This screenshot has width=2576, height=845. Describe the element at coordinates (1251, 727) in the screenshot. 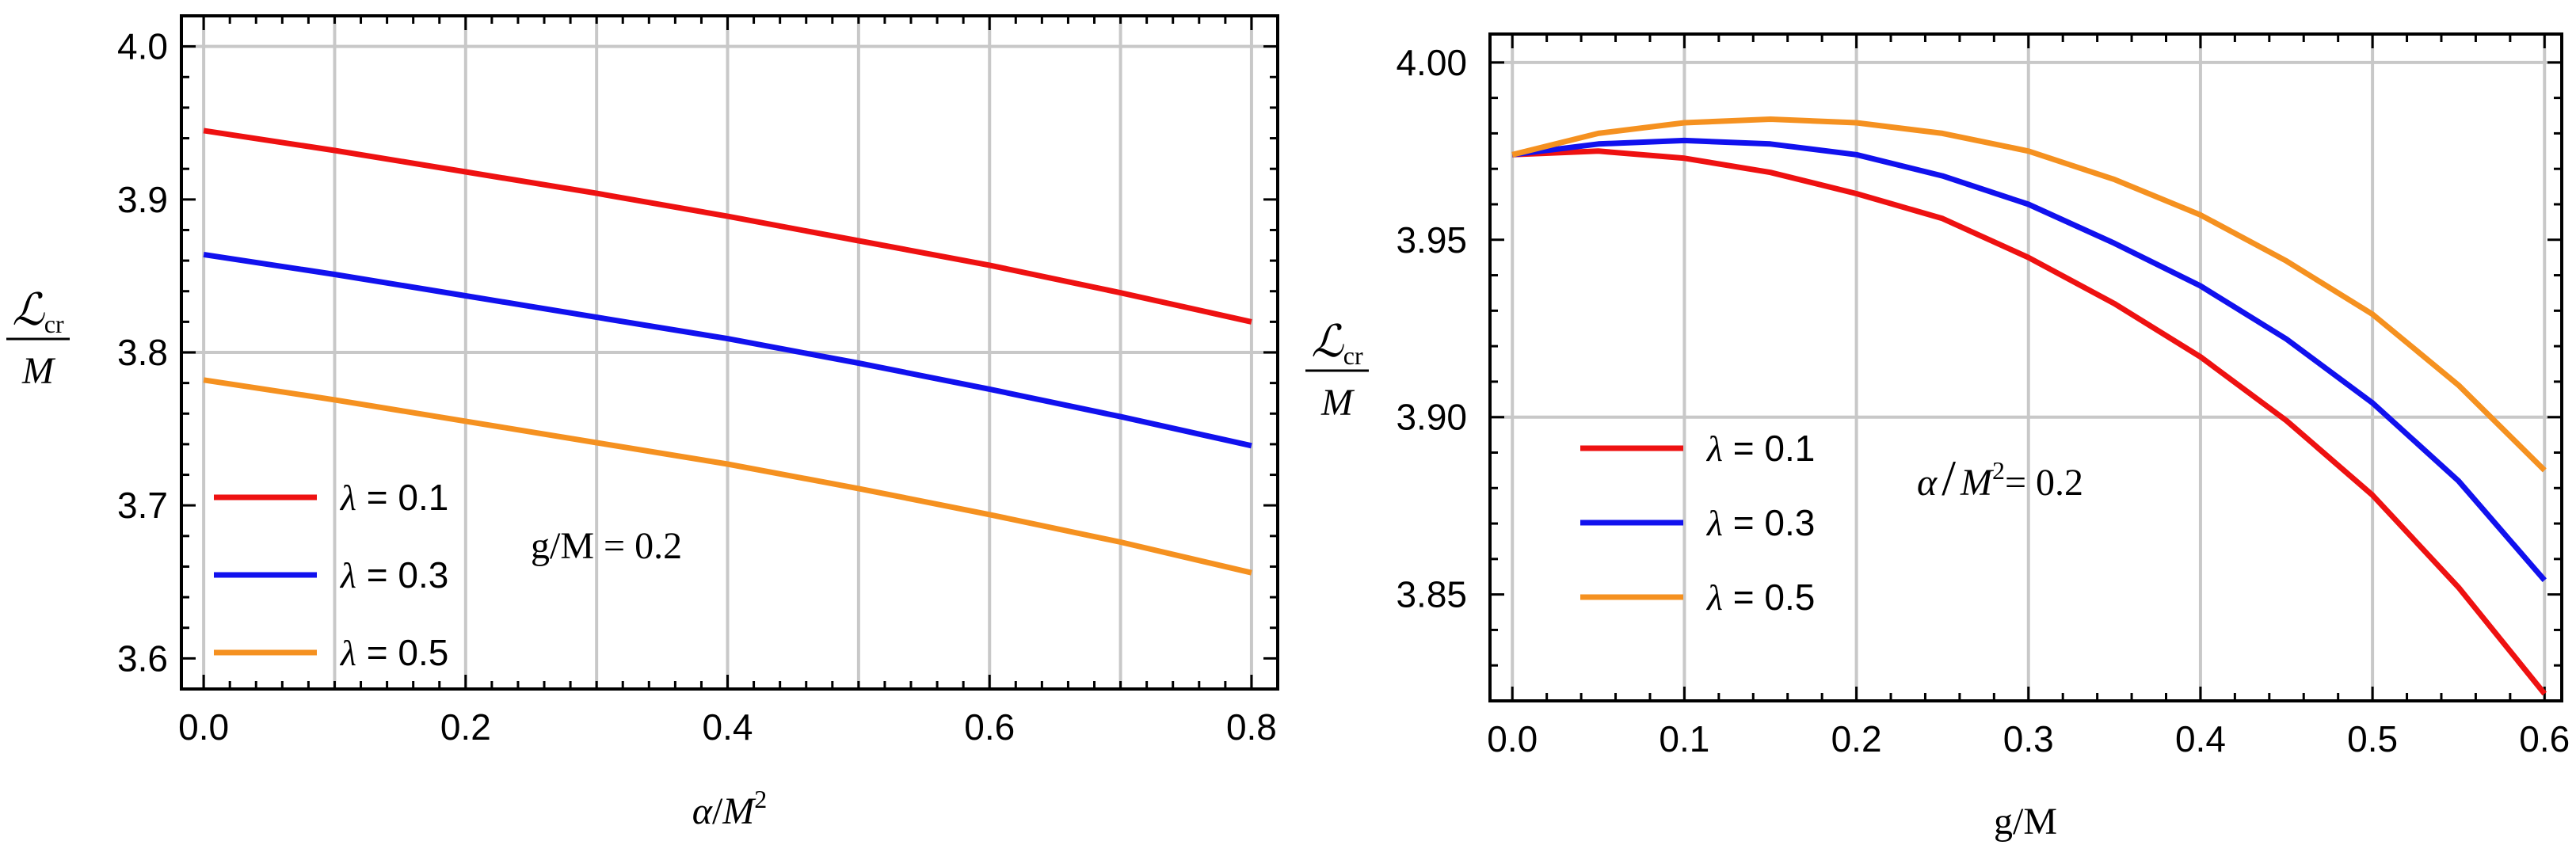

I see `chart0-xtick-label-4: 0.8` at that location.